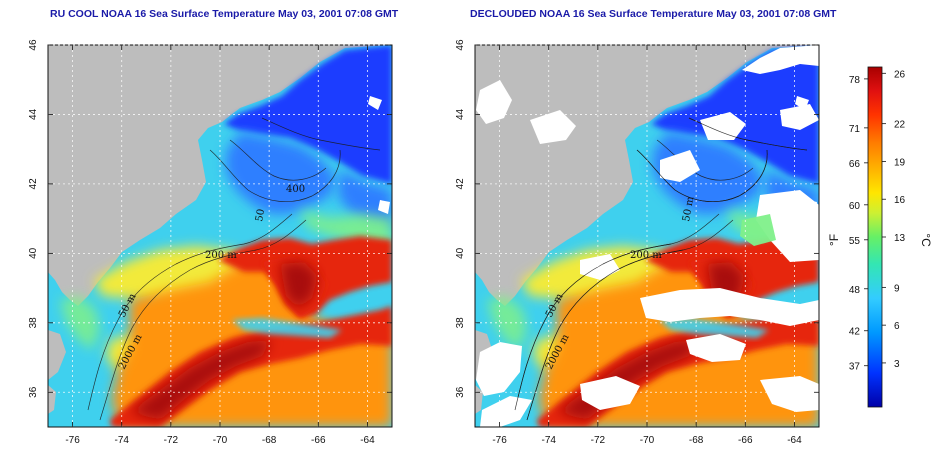  I want to click on coastline-fragments, so click(57, 372).